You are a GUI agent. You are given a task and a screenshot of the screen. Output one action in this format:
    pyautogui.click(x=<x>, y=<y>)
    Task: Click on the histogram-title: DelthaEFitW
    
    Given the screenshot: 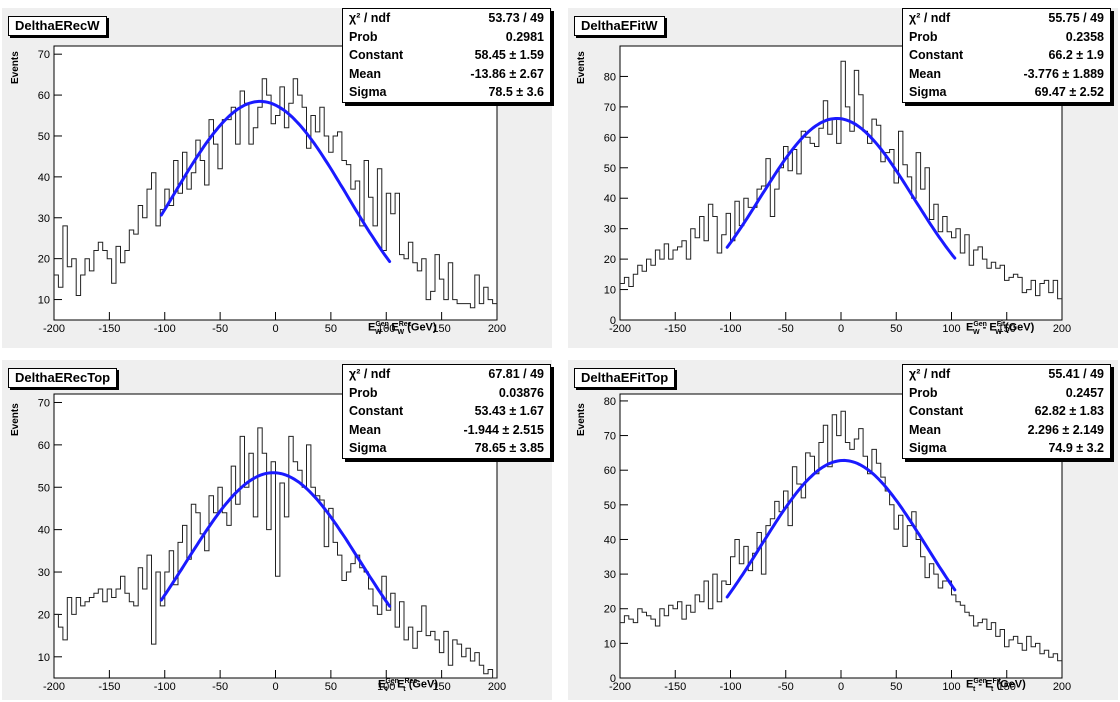 What is the action you would take?
    pyautogui.click(x=619, y=26)
    